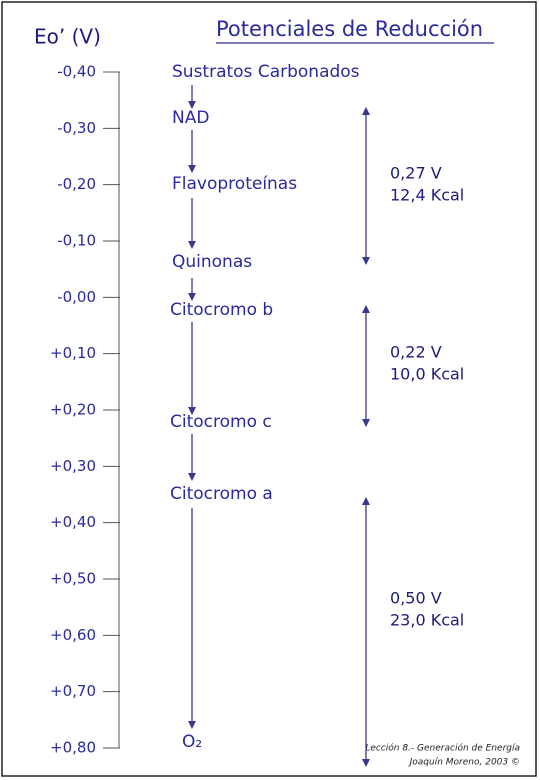  Describe the element at coordinates (212, 262) in the screenshot. I see `compound-label: Quinonas` at that location.